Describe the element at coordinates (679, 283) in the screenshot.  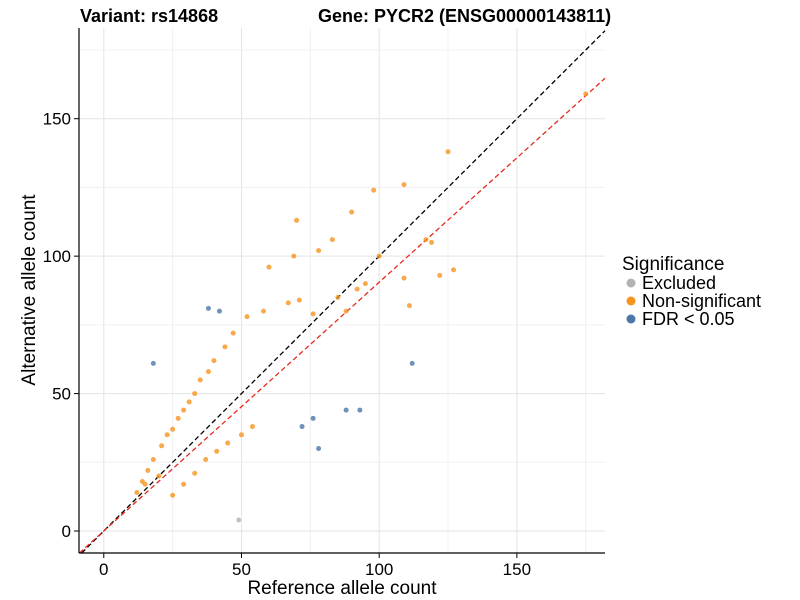
I see `legend-label-0: Excluded` at that location.